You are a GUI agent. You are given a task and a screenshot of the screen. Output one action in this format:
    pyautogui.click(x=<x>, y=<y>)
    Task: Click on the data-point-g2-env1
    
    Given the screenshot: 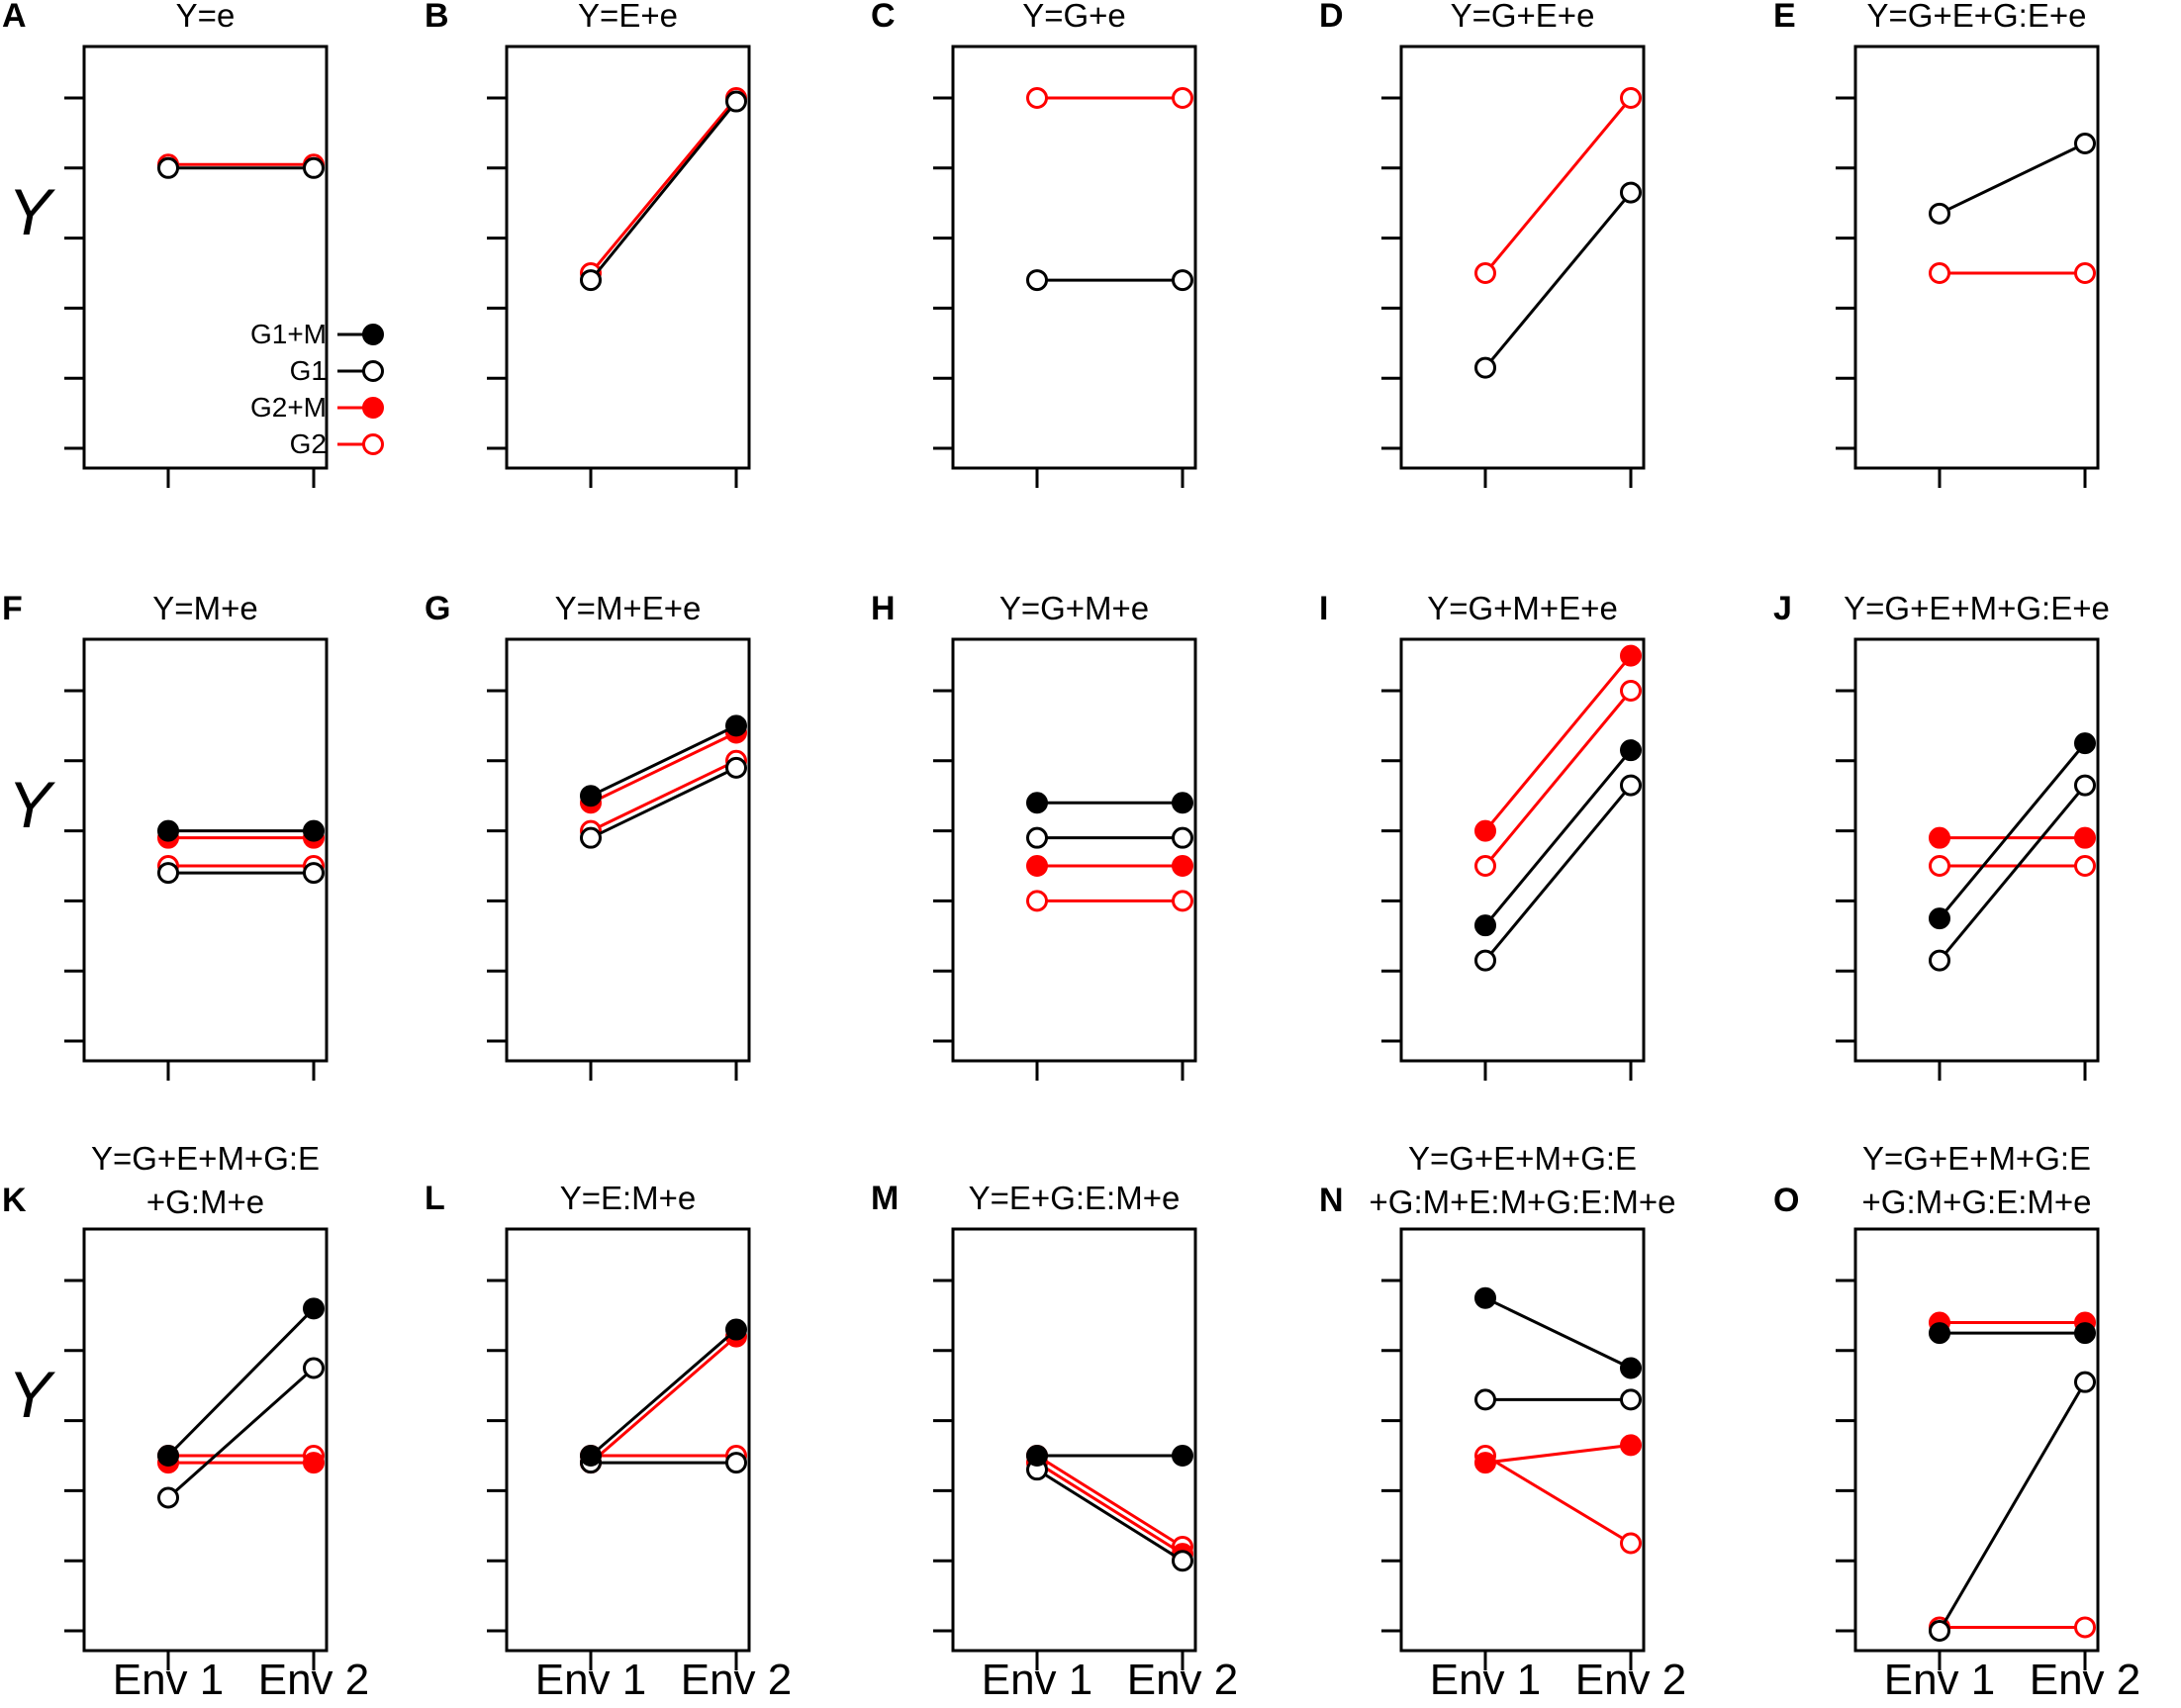 What is the action you would take?
    pyautogui.click(x=1485, y=273)
    